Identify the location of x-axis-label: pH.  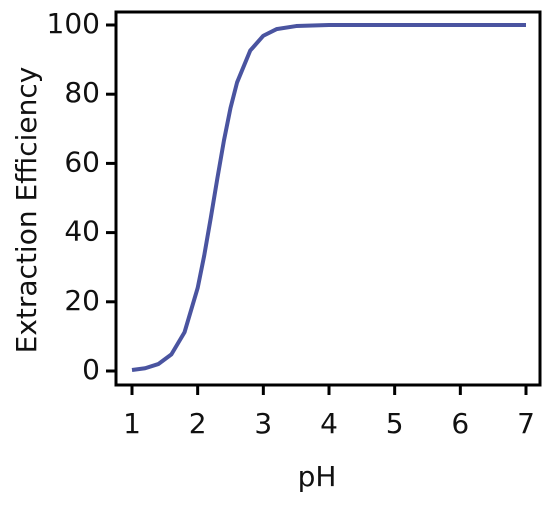
(317, 476).